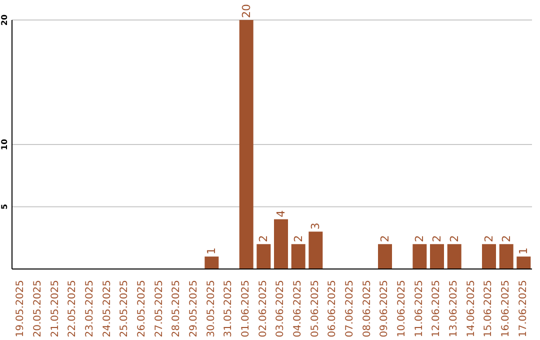  Describe the element at coordinates (107, 309) in the screenshot. I see `x-tick-label: 24.05.2025` at that location.